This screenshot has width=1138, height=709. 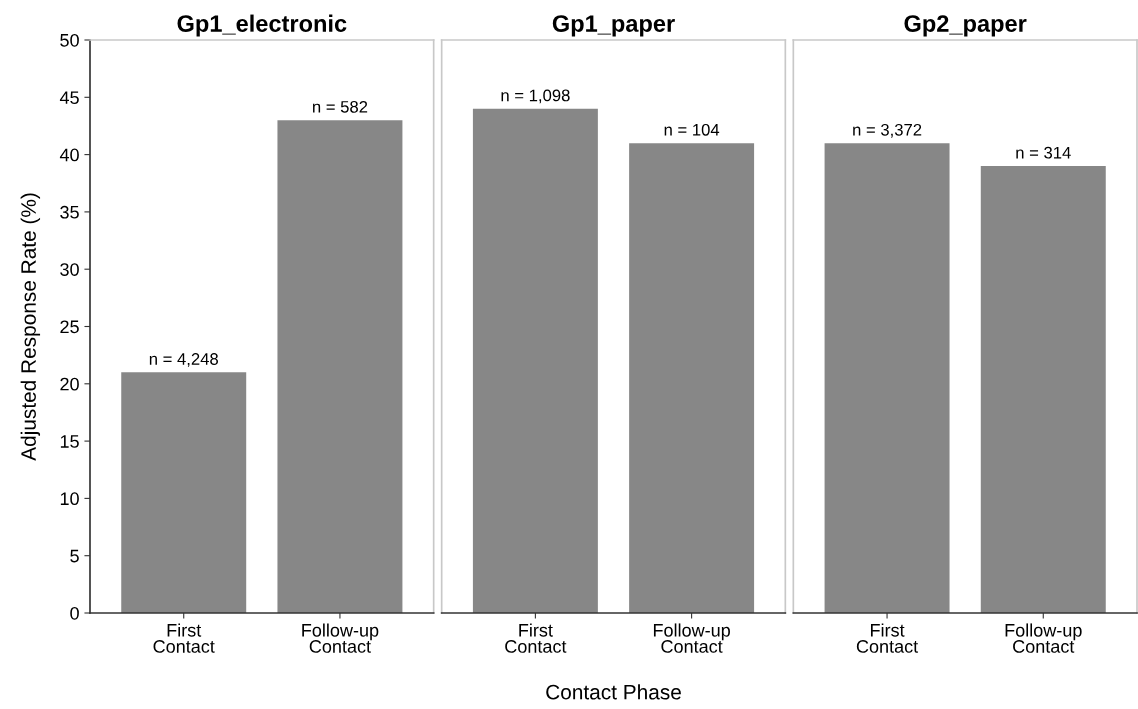 What do you see at coordinates (965, 26) in the screenshot?
I see `chart-title: Gp2_paper` at bounding box center [965, 26].